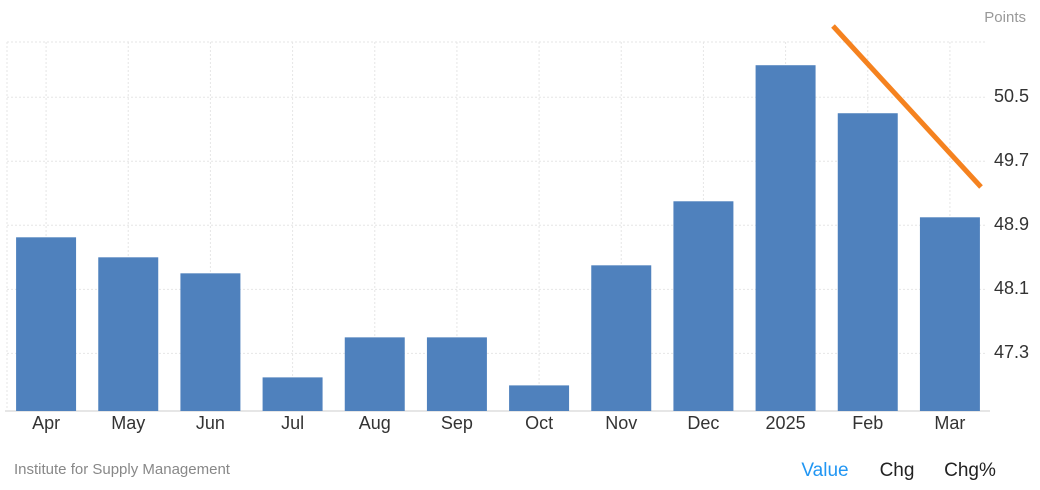 This screenshot has height=490, width=1040. What do you see at coordinates (1005, 17) in the screenshot?
I see `unit-label: Points` at bounding box center [1005, 17].